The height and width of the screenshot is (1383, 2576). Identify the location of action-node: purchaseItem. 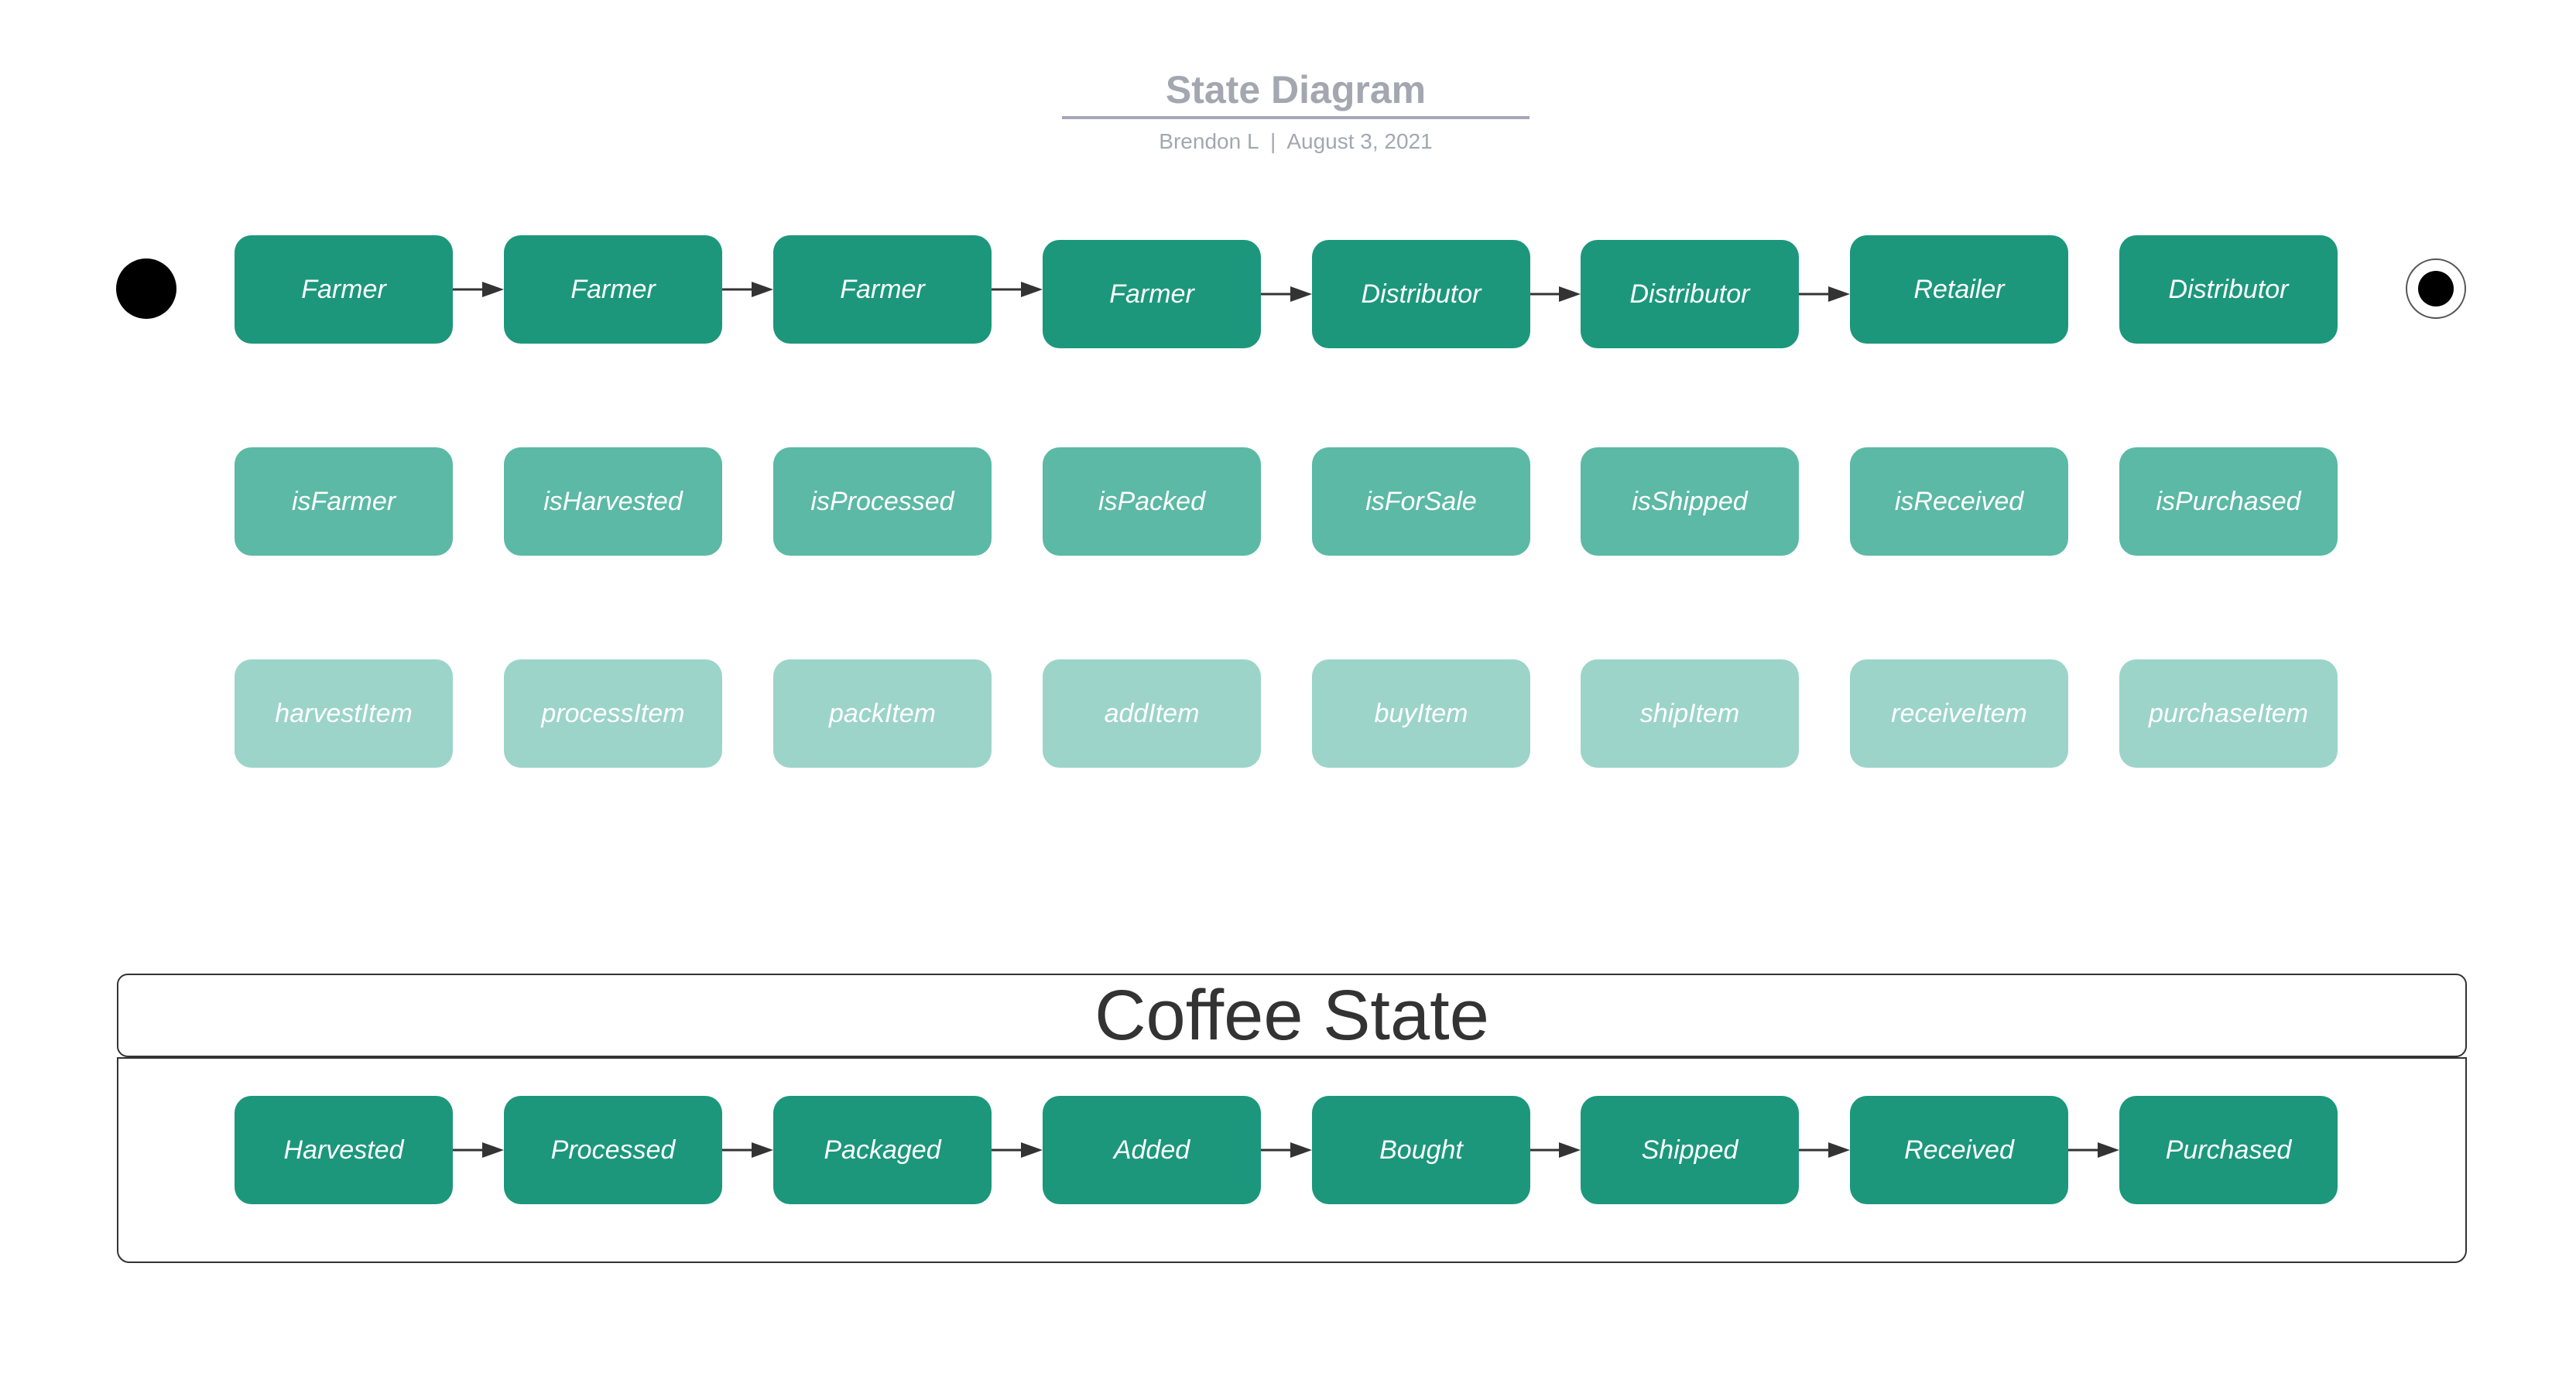
(2228, 713).